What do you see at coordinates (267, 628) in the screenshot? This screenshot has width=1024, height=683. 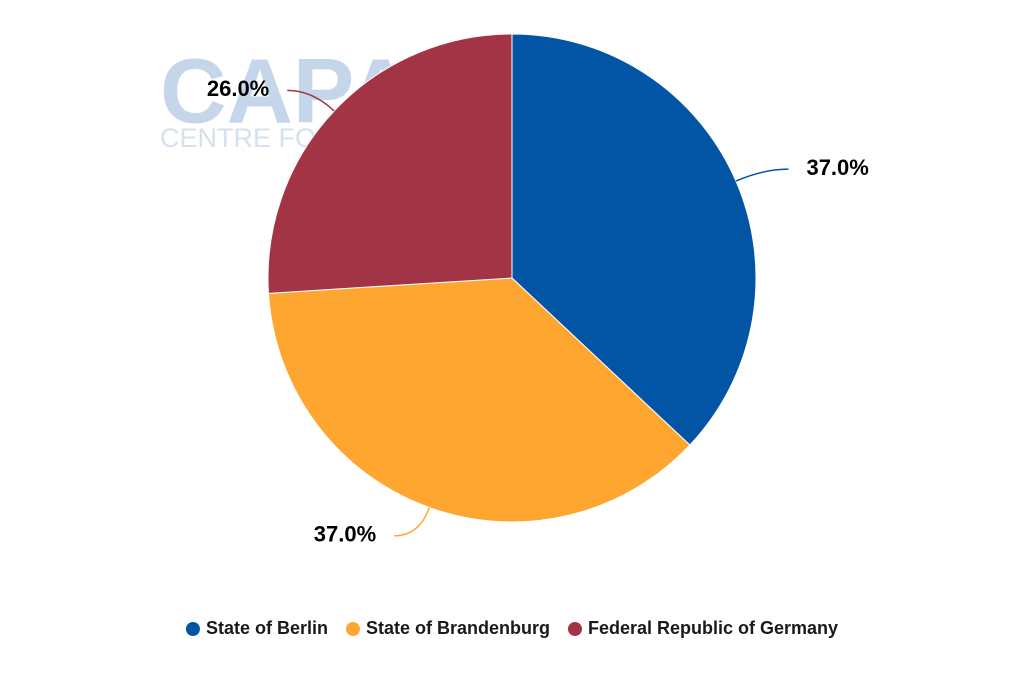 I see `legend-label: State of Berlin` at bounding box center [267, 628].